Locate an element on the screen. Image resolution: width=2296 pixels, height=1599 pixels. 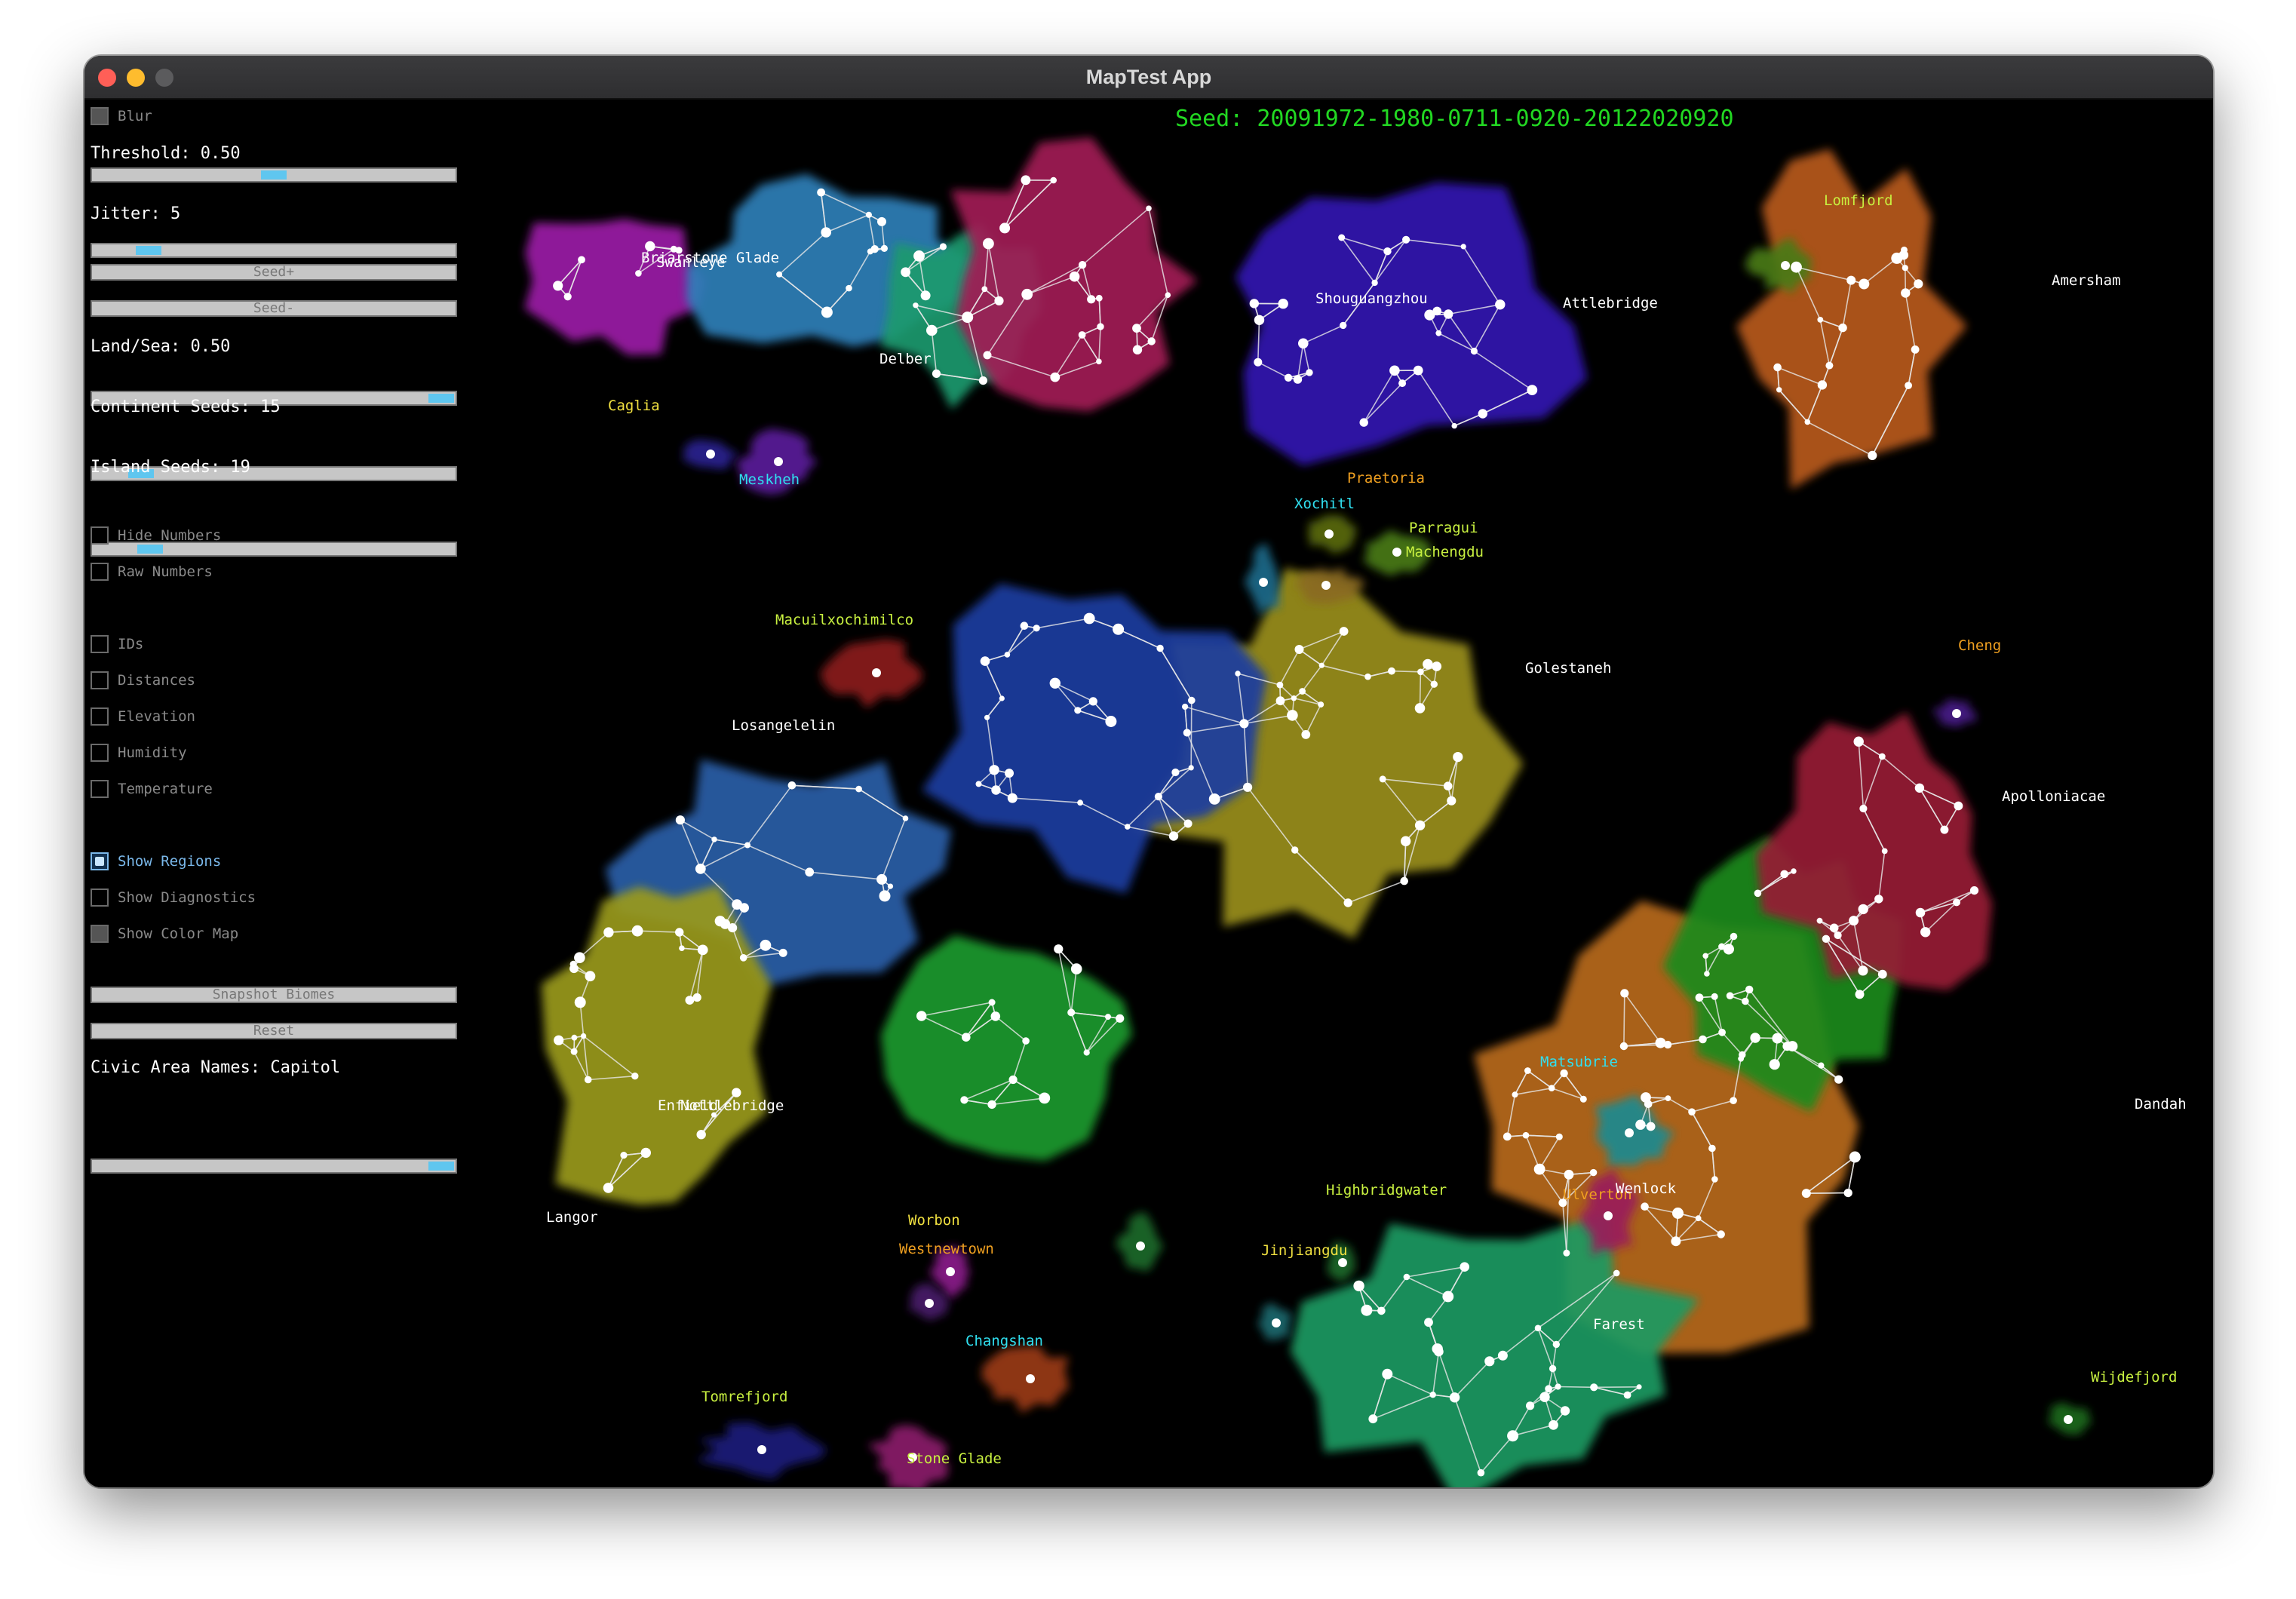
jitter-slider-knob is located at coordinates (149, 250).